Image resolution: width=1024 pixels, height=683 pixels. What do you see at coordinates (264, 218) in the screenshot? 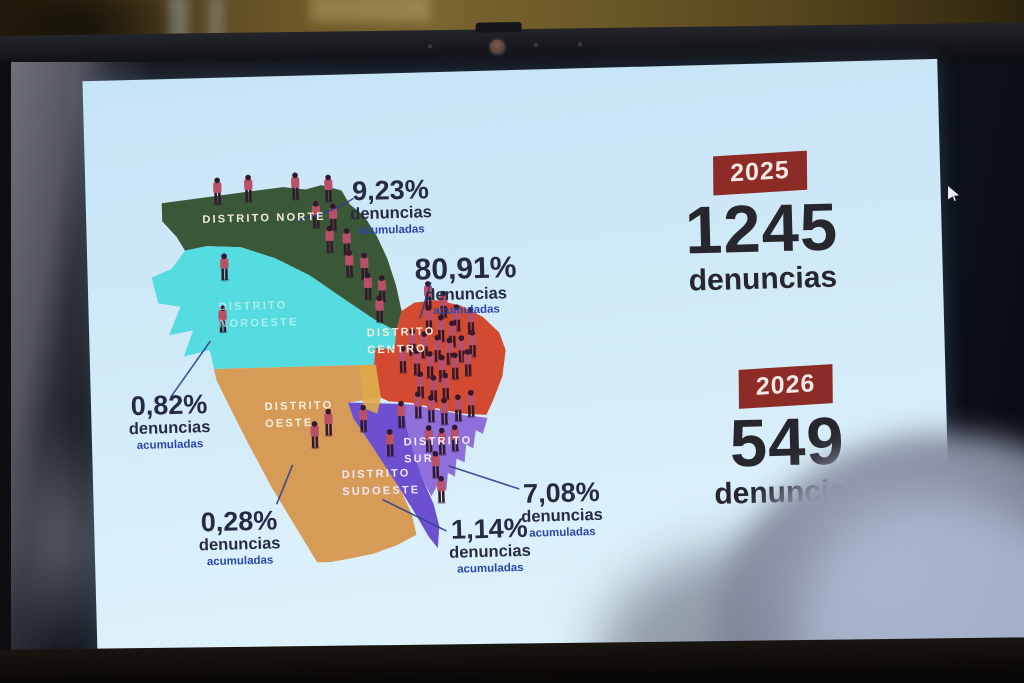
I see `district-label-norte: DISTRITO NORTE` at bounding box center [264, 218].